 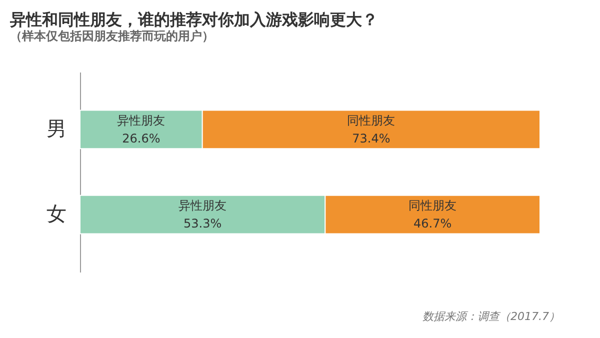 What do you see at coordinates (141, 120) in the screenshot?
I see `series-label: 异性朋友` at bounding box center [141, 120].